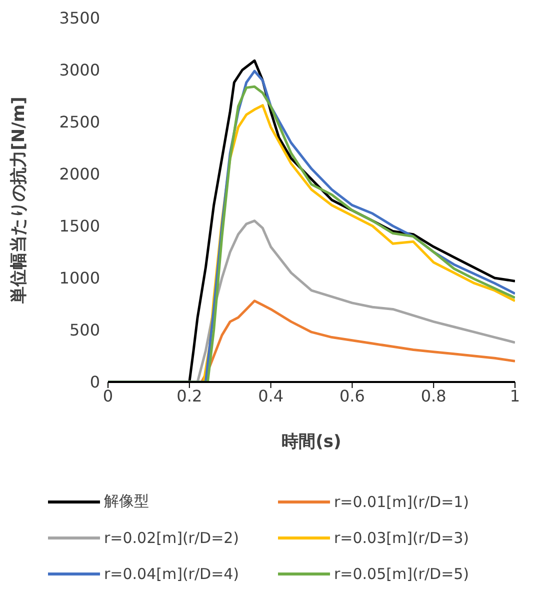 This screenshot has width=533, height=595. What do you see at coordinates (108, 396) in the screenshot?
I see `x-tick-label: 0` at bounding box center [108, 396].